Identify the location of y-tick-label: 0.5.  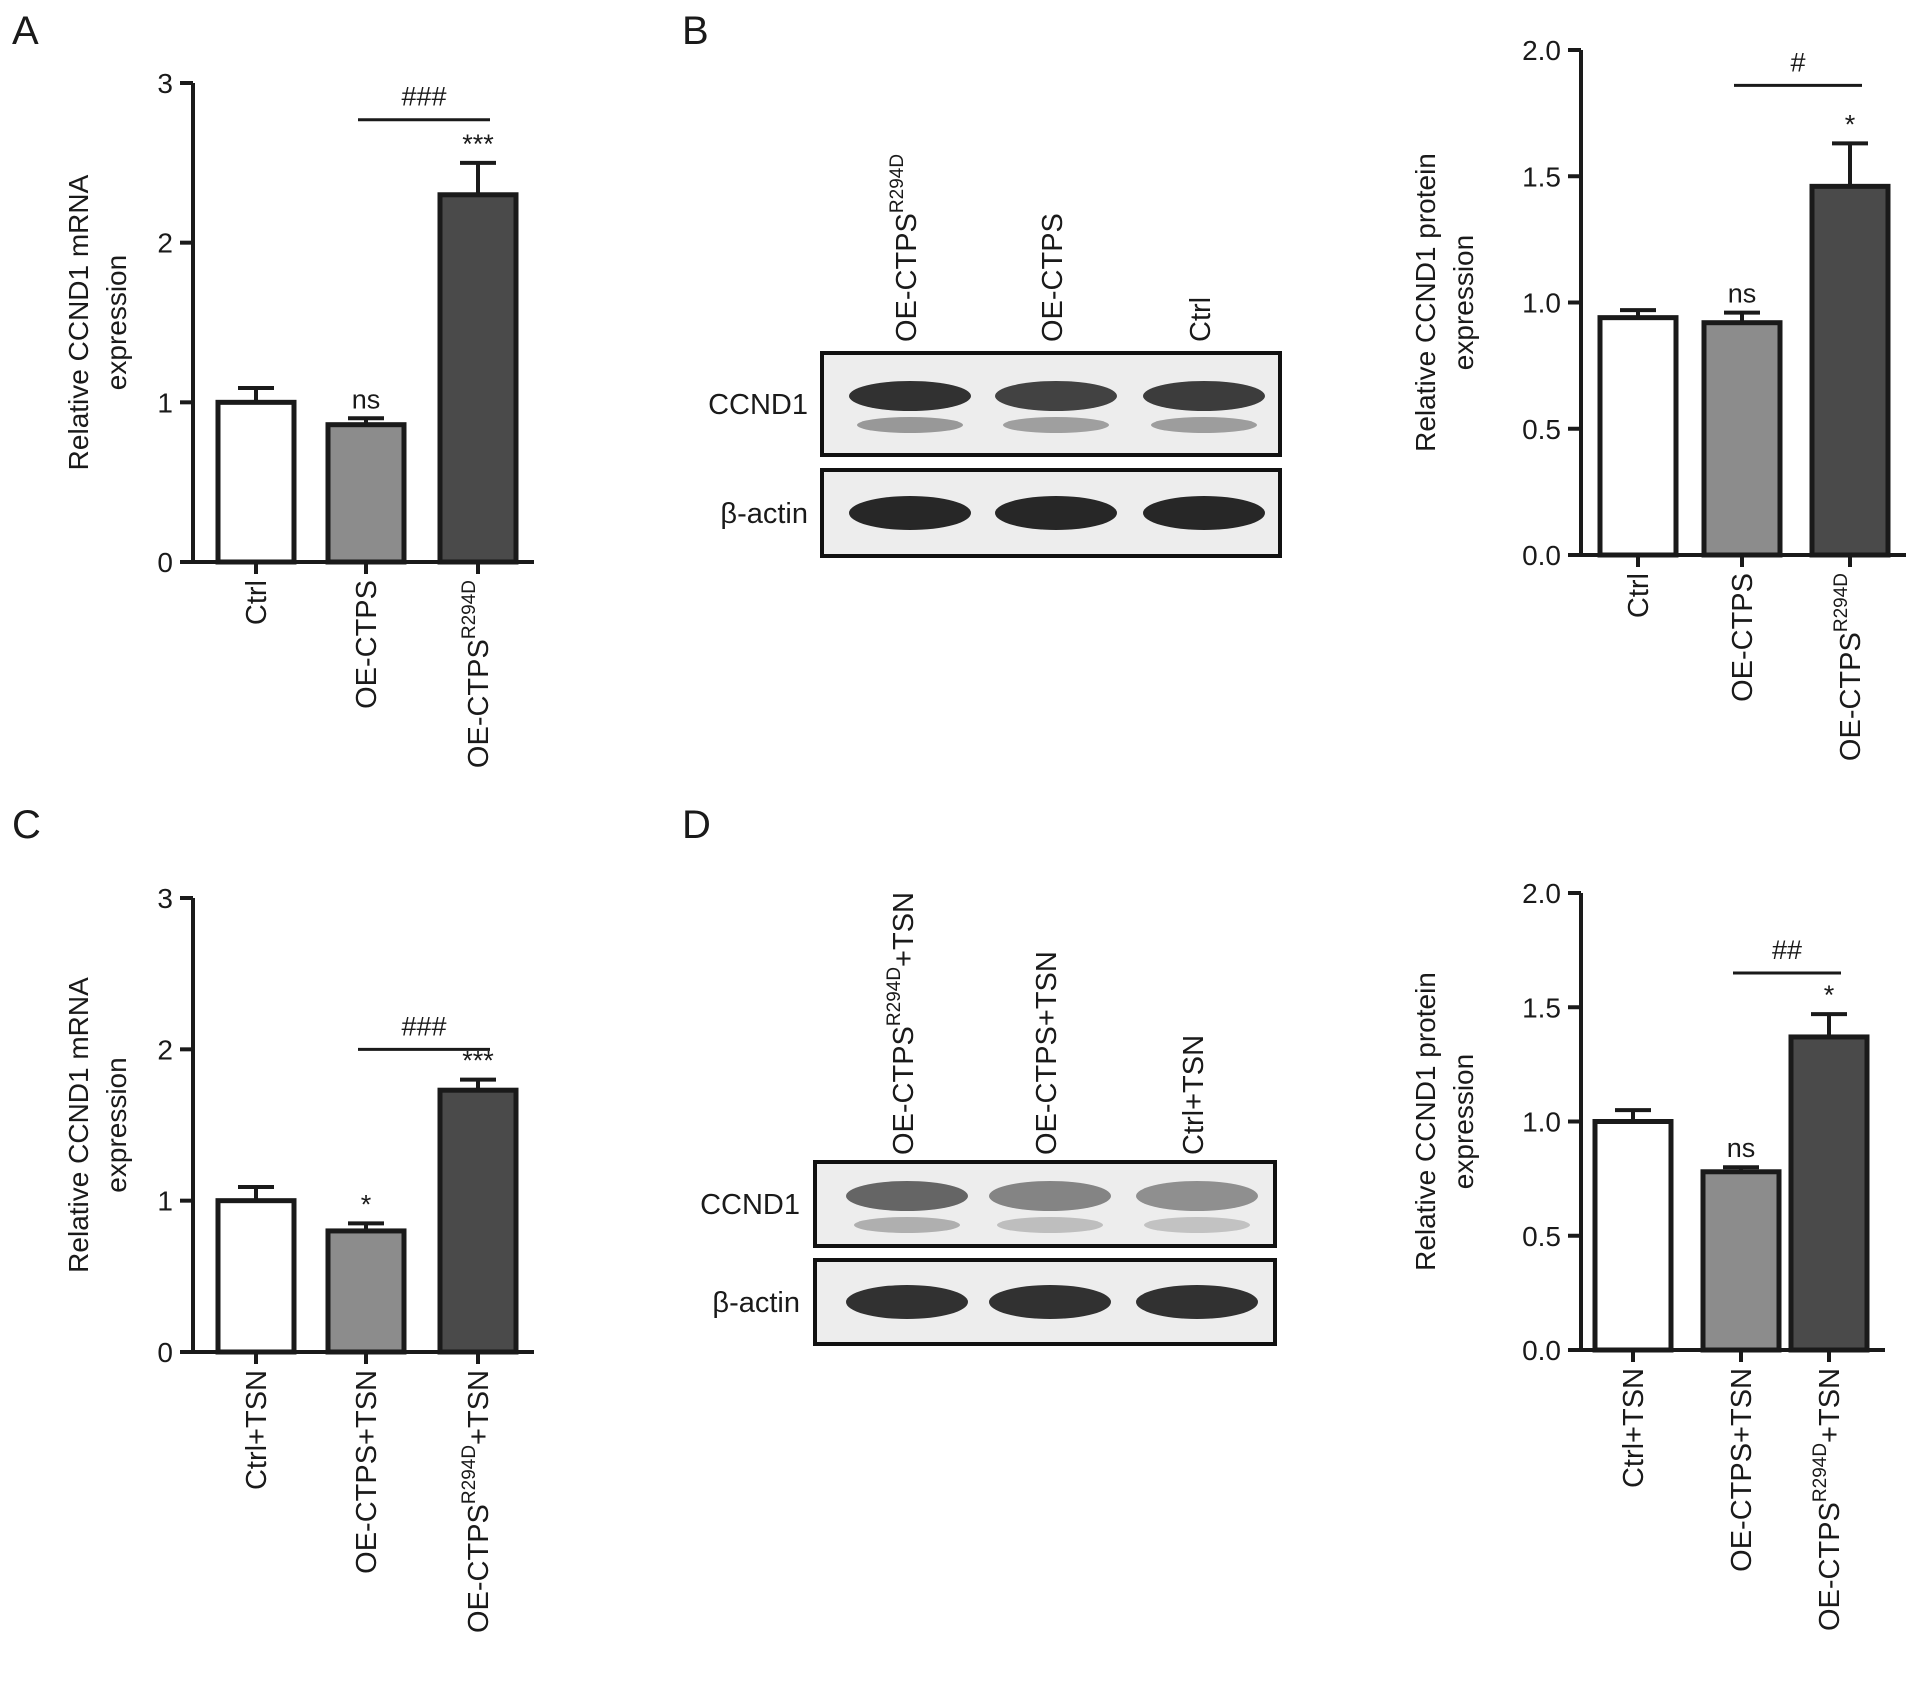
(1541, 429).